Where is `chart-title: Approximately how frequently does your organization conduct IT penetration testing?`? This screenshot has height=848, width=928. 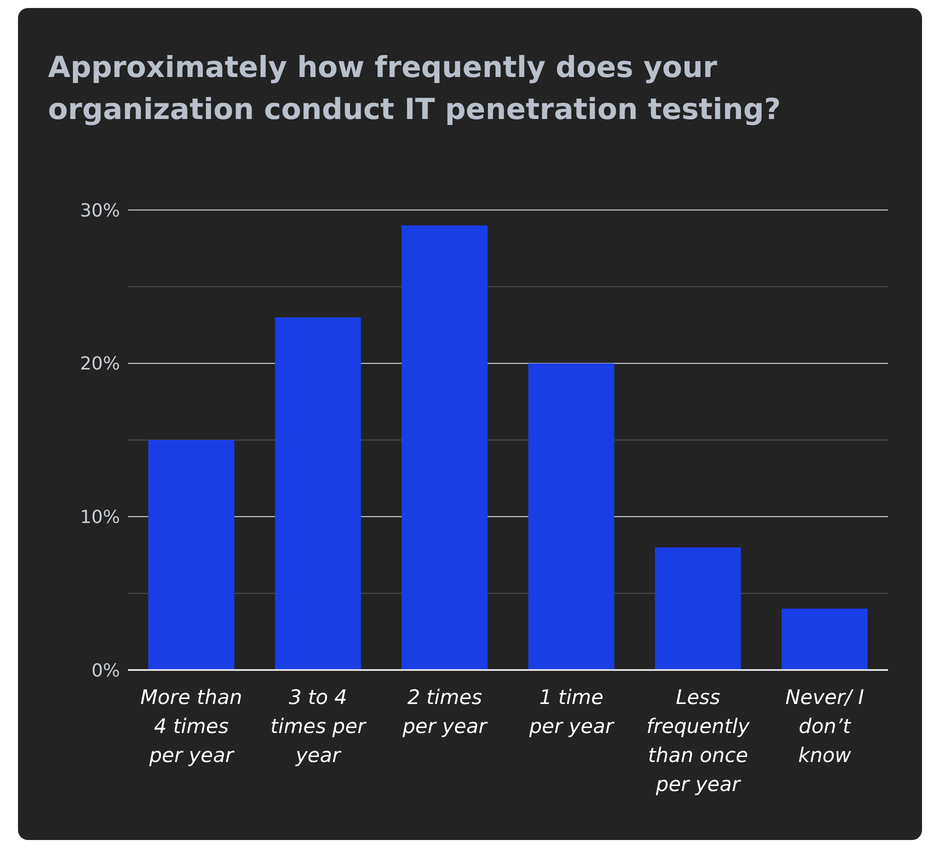 chart-title: Approximately how frequently does your organization conduct IT penetration testing? is located at coordinates (415, 88).